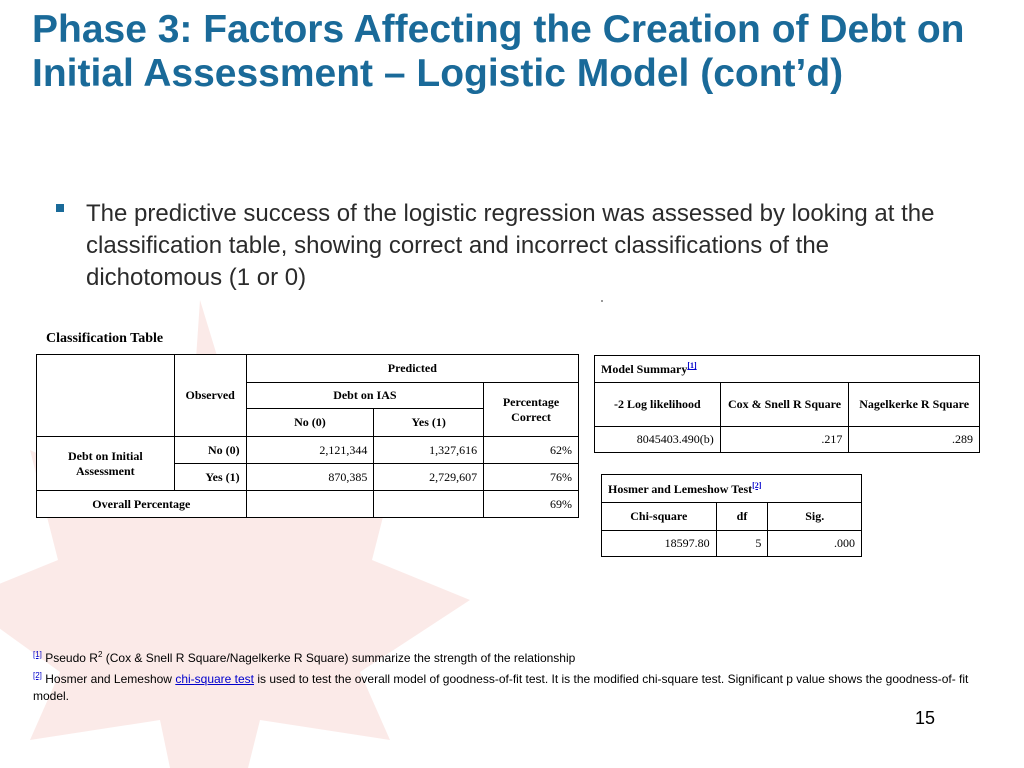 The image size is (1024, 768). I want to click on square-bullet-icon, so click(60, 208).